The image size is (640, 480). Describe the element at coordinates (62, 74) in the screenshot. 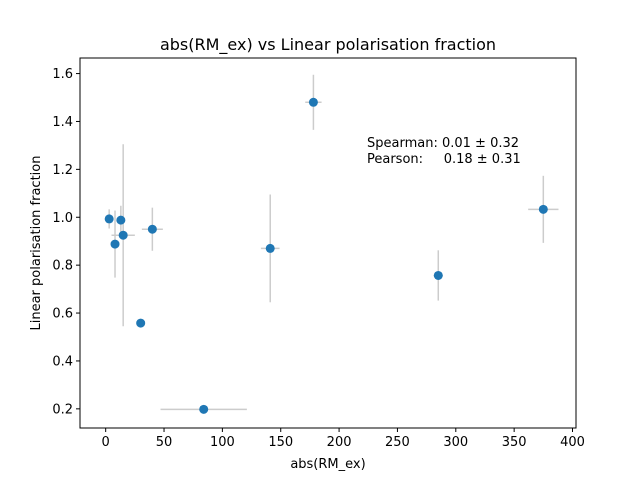

I see `y-tick-label-7: 1.6` at that location.